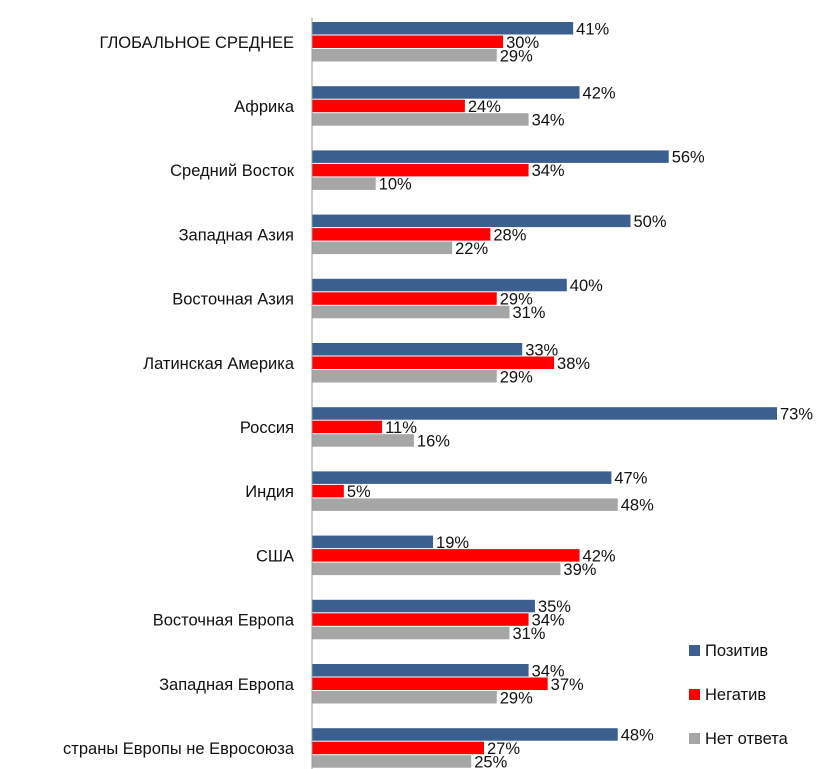  Describe the element at coordinates (267, 428) in the screenshot. I see `category-label: Россия` at that location.